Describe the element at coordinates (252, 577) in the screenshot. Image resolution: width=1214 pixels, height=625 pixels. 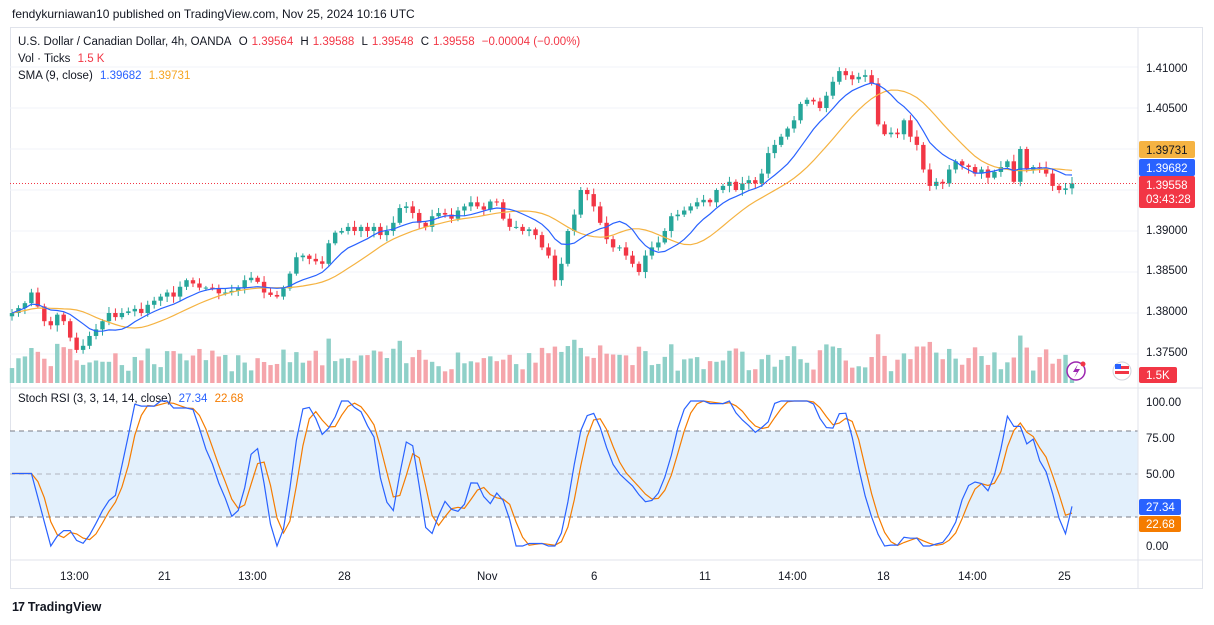
I see `time-label: 13:00` at that location.